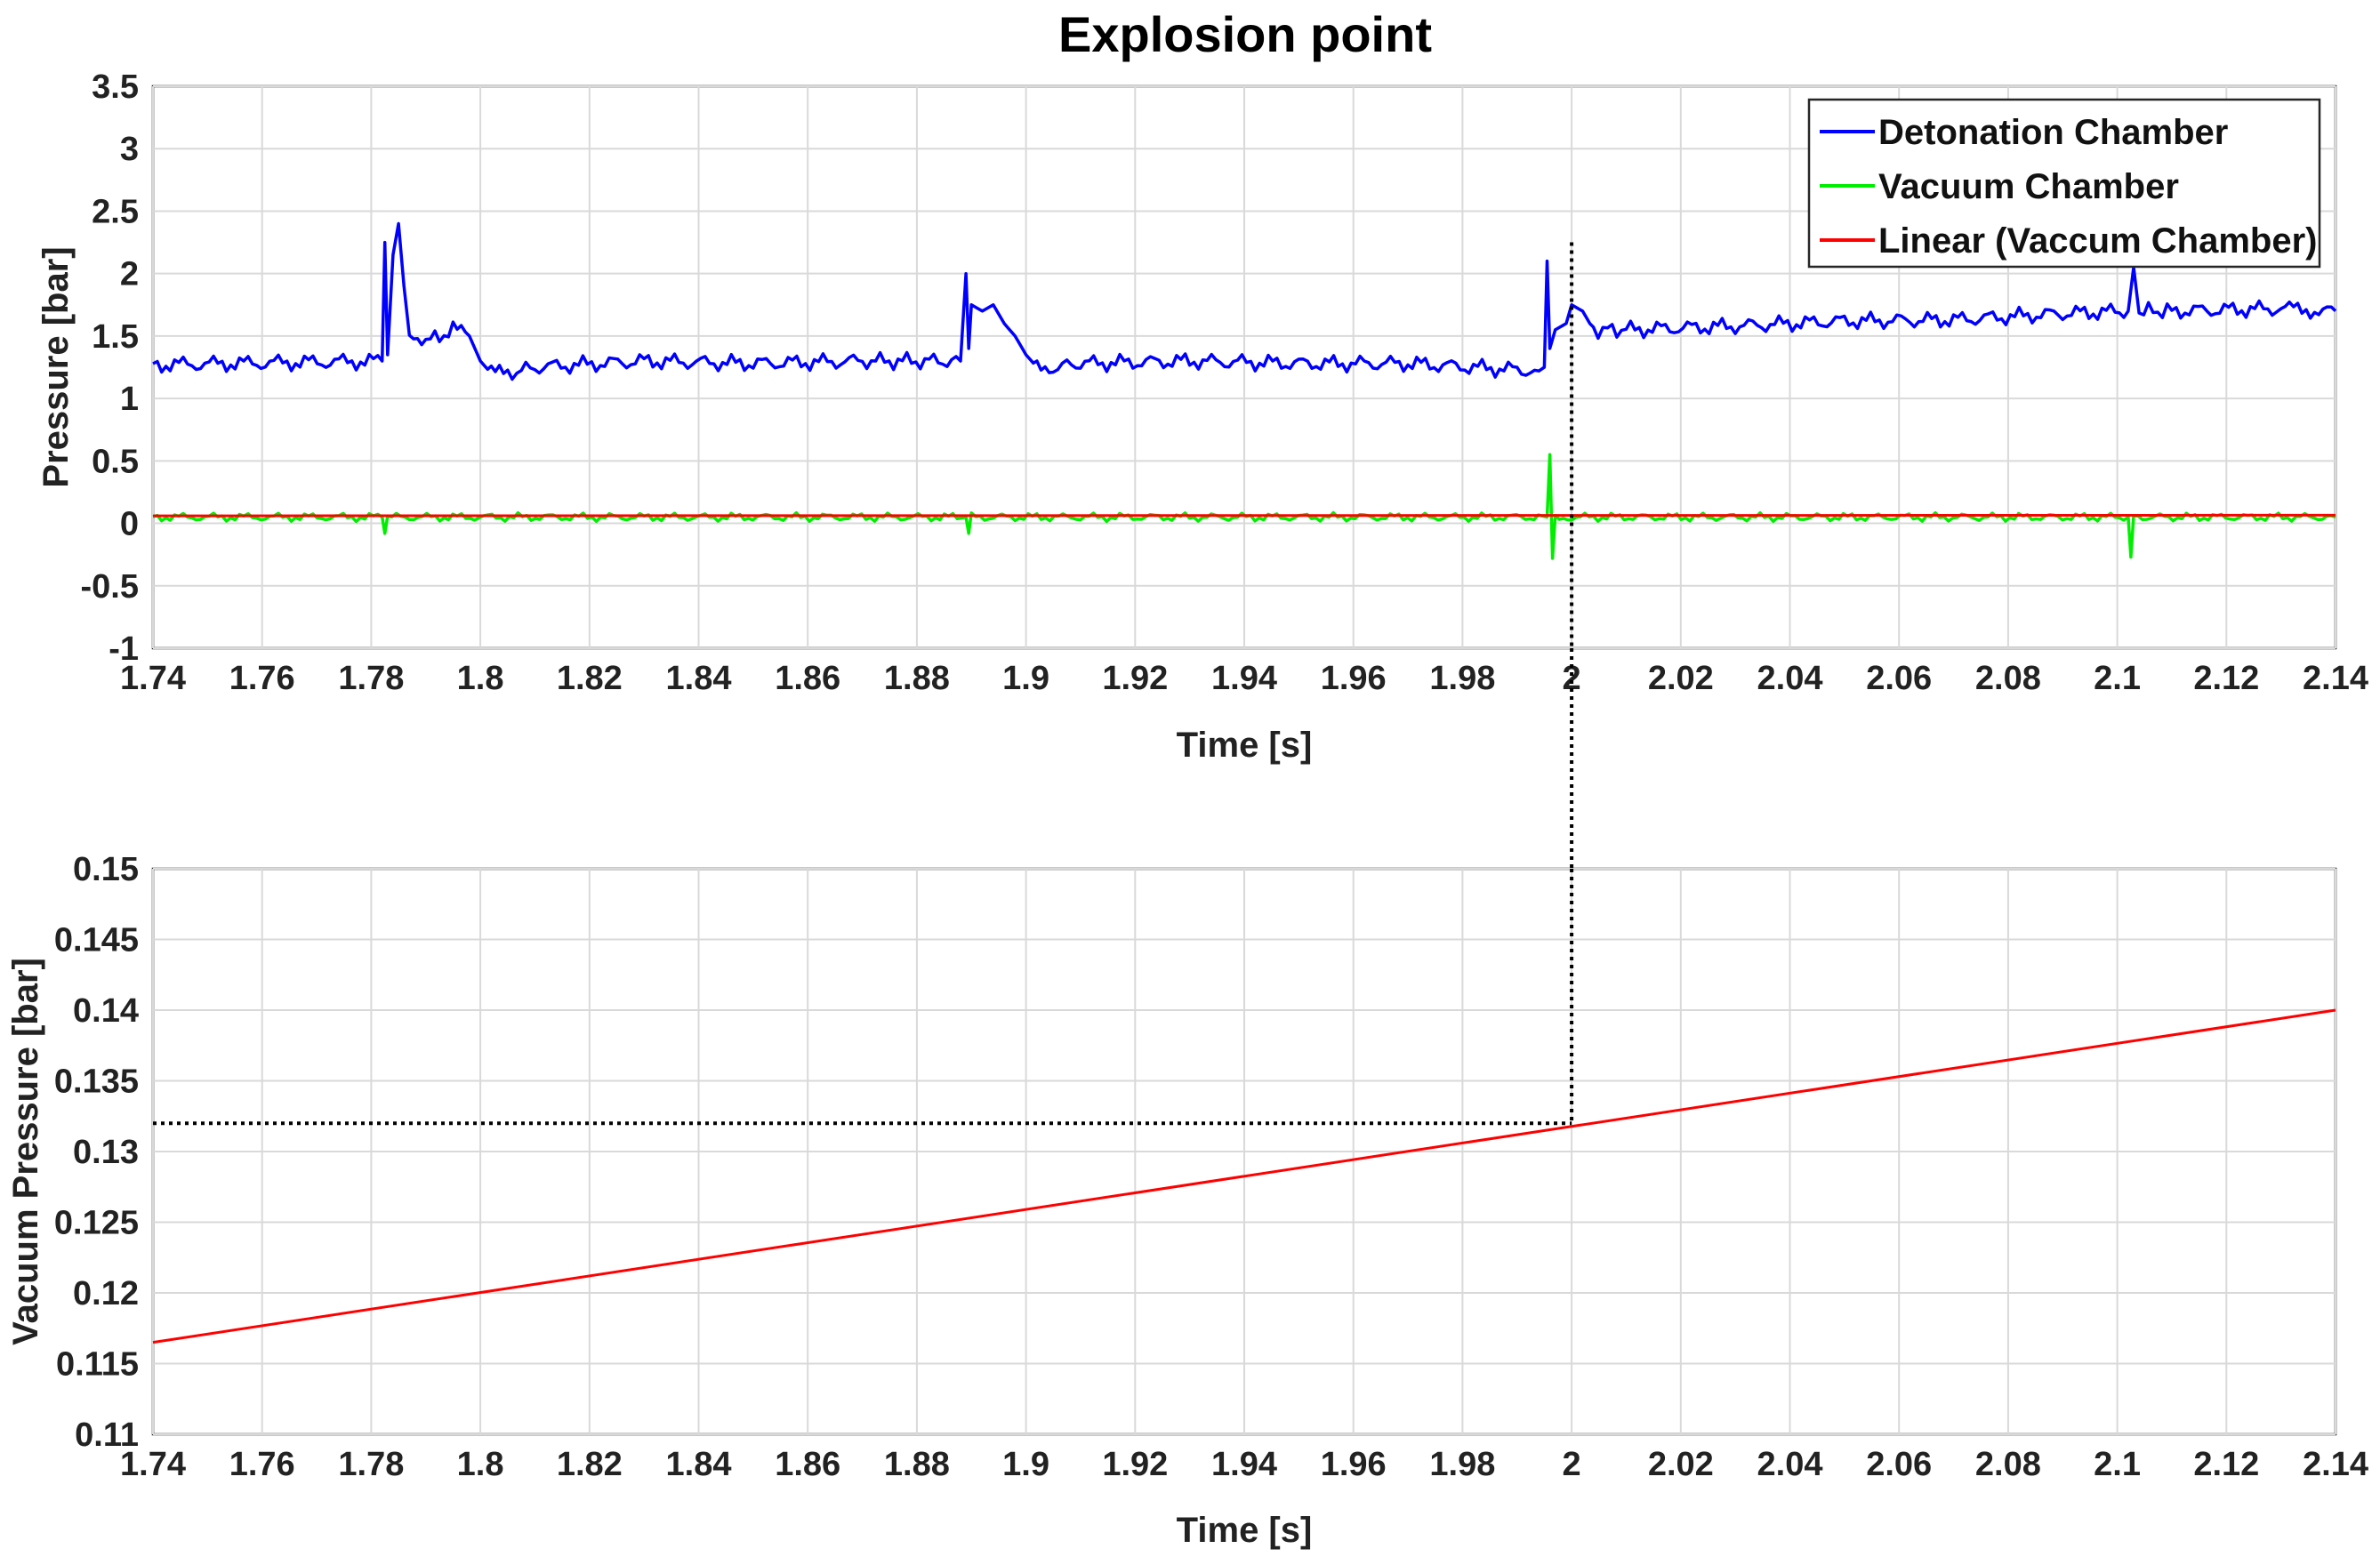 The image size is (2380, 1565). I want to click on legend-label-linear: Linear (Vaccum Chamber), so click(2098, 241).